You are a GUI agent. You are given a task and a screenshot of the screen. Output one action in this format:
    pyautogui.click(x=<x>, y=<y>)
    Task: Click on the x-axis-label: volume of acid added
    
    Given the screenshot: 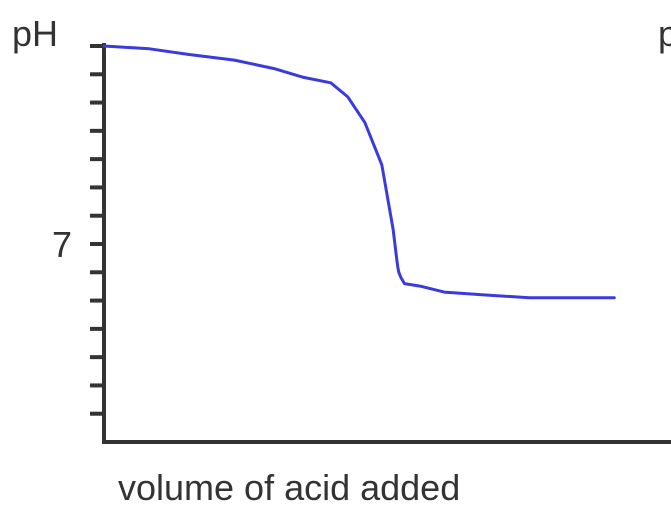 What is the action you would take?
    pyautogui.click(x=289, y=487)
    